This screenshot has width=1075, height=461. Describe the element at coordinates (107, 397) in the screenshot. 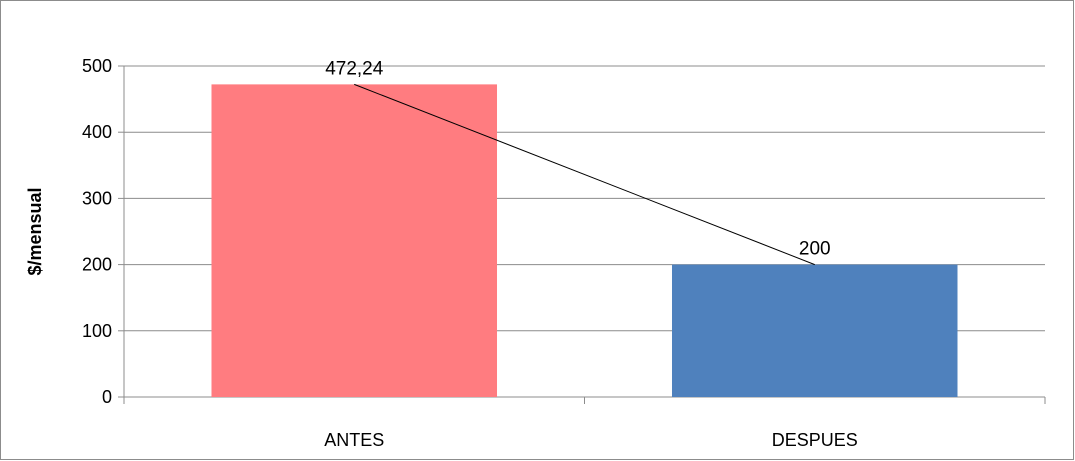

I see `y-tick-label-0: 0` at that location.